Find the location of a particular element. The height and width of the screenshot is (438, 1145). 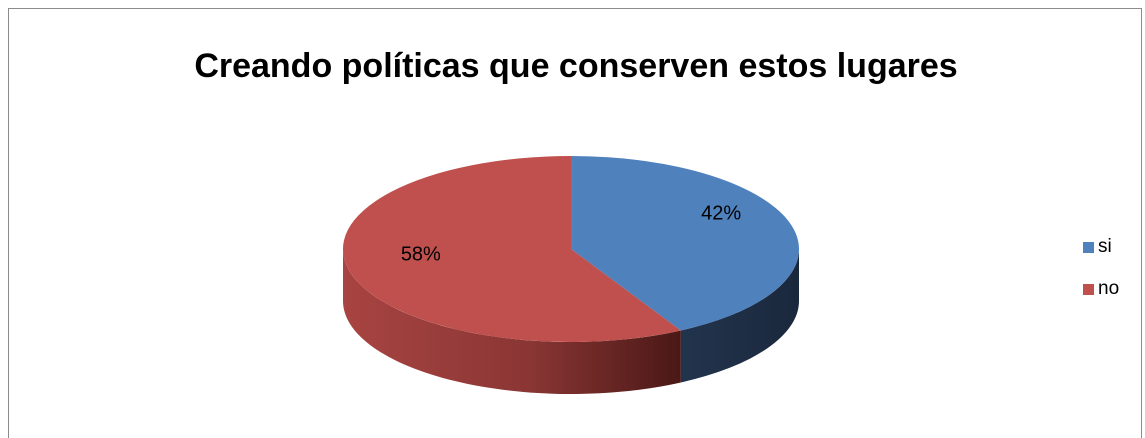

legend-item-no: no is located at coordinates (1101, 289).